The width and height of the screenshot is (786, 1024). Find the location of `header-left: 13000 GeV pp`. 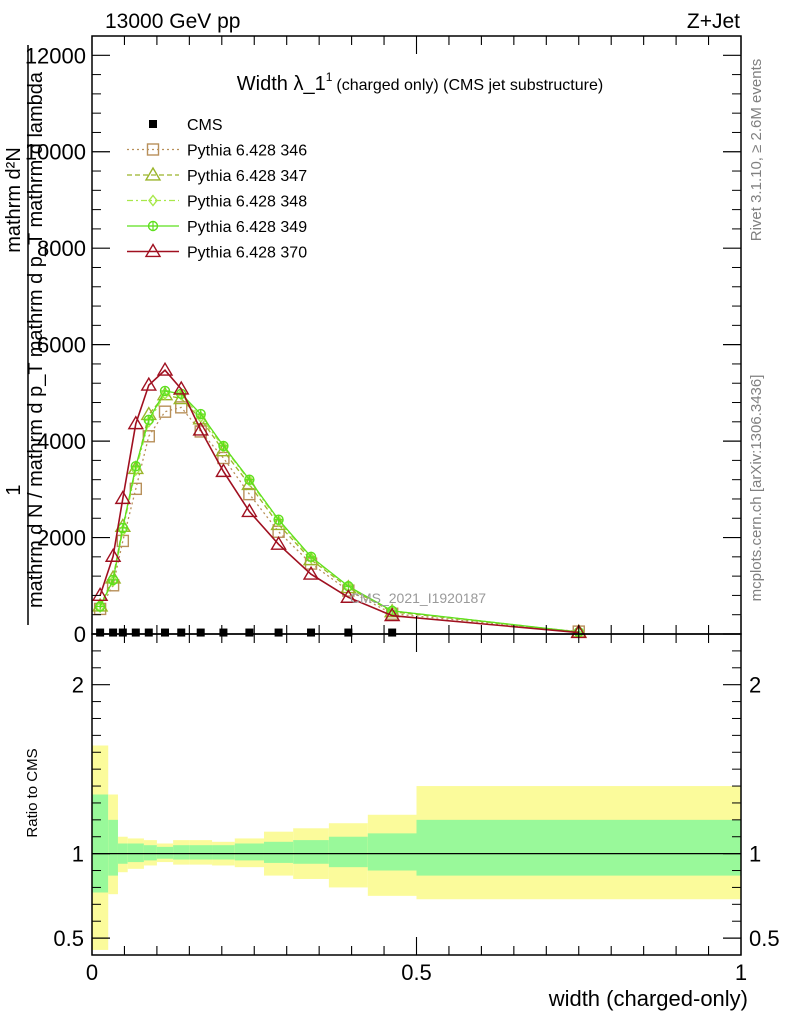

header-left: 13000 GeV pp is located at coordinates (172, 21).